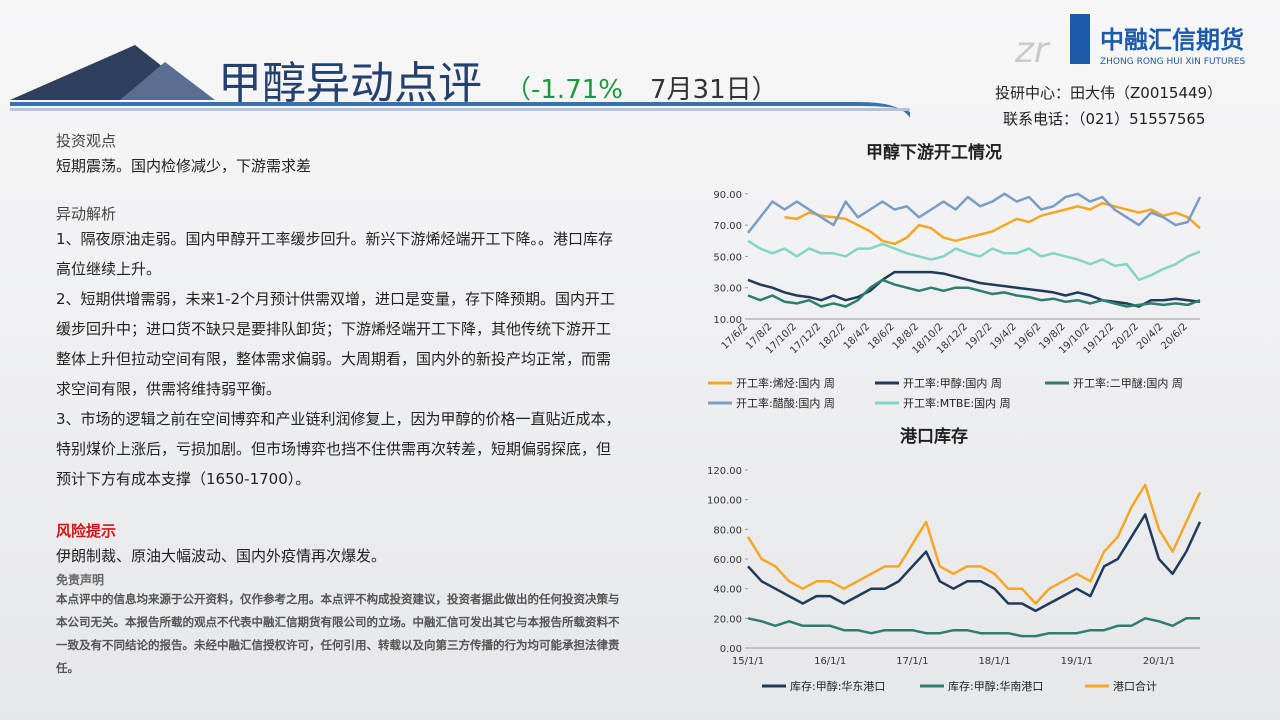  What do you see at coordinates (727, 320) in the screenshot?
I see `y-tick-label: 10.00` at bounding box center [727, 320].